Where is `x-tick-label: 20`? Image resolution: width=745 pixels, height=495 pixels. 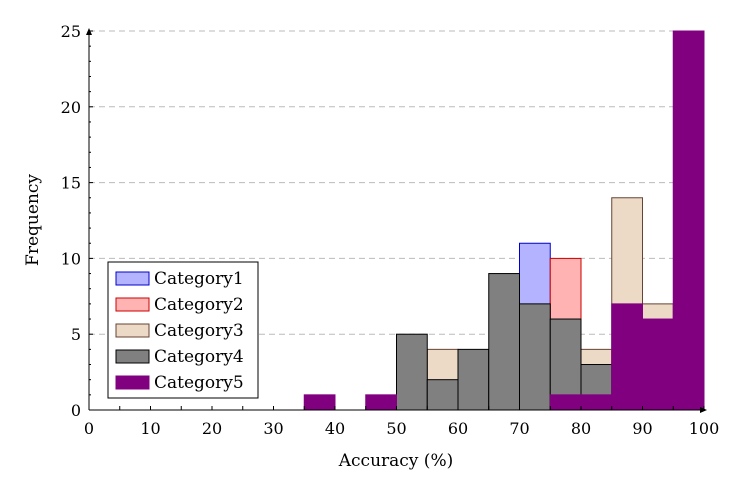
x-tick-label: 20 is located at coordinates (212, 428).